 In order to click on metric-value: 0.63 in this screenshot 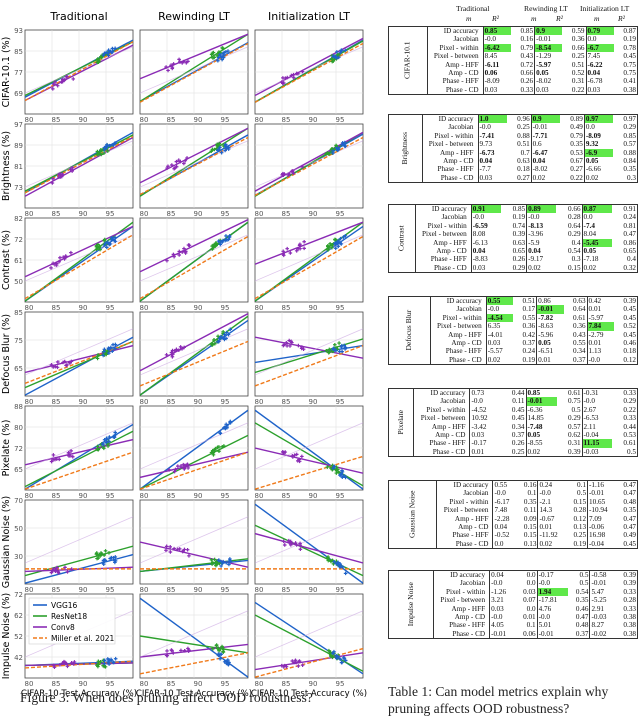, I will do `click(519, 161)`.